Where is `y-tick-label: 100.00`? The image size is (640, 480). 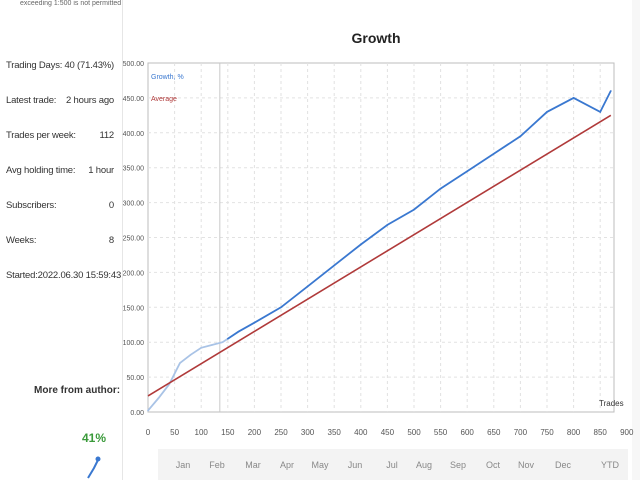 y-tick-label: 100.00 is located at coordinates (134, 343).